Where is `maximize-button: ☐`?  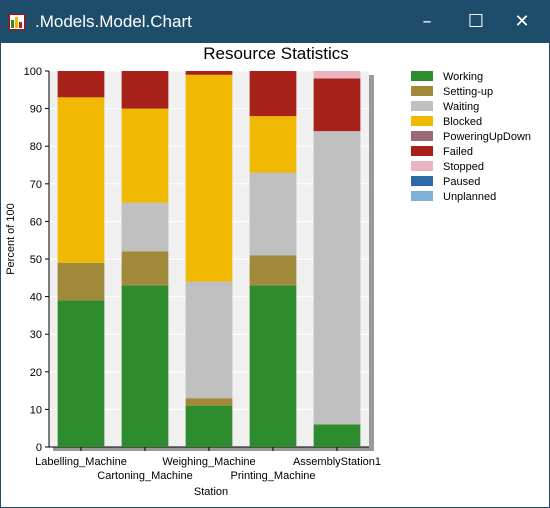
maximize-button: ☐ is located at coordinates (476, 22).